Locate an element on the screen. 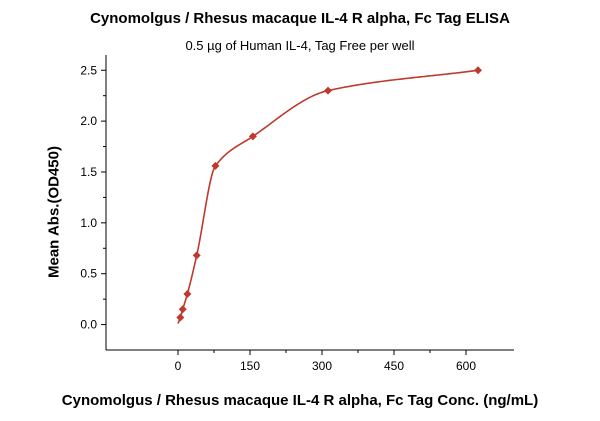 This screenshot has width=600, height=421. x-tick-label: 0 is located at coordinates (178, 366).